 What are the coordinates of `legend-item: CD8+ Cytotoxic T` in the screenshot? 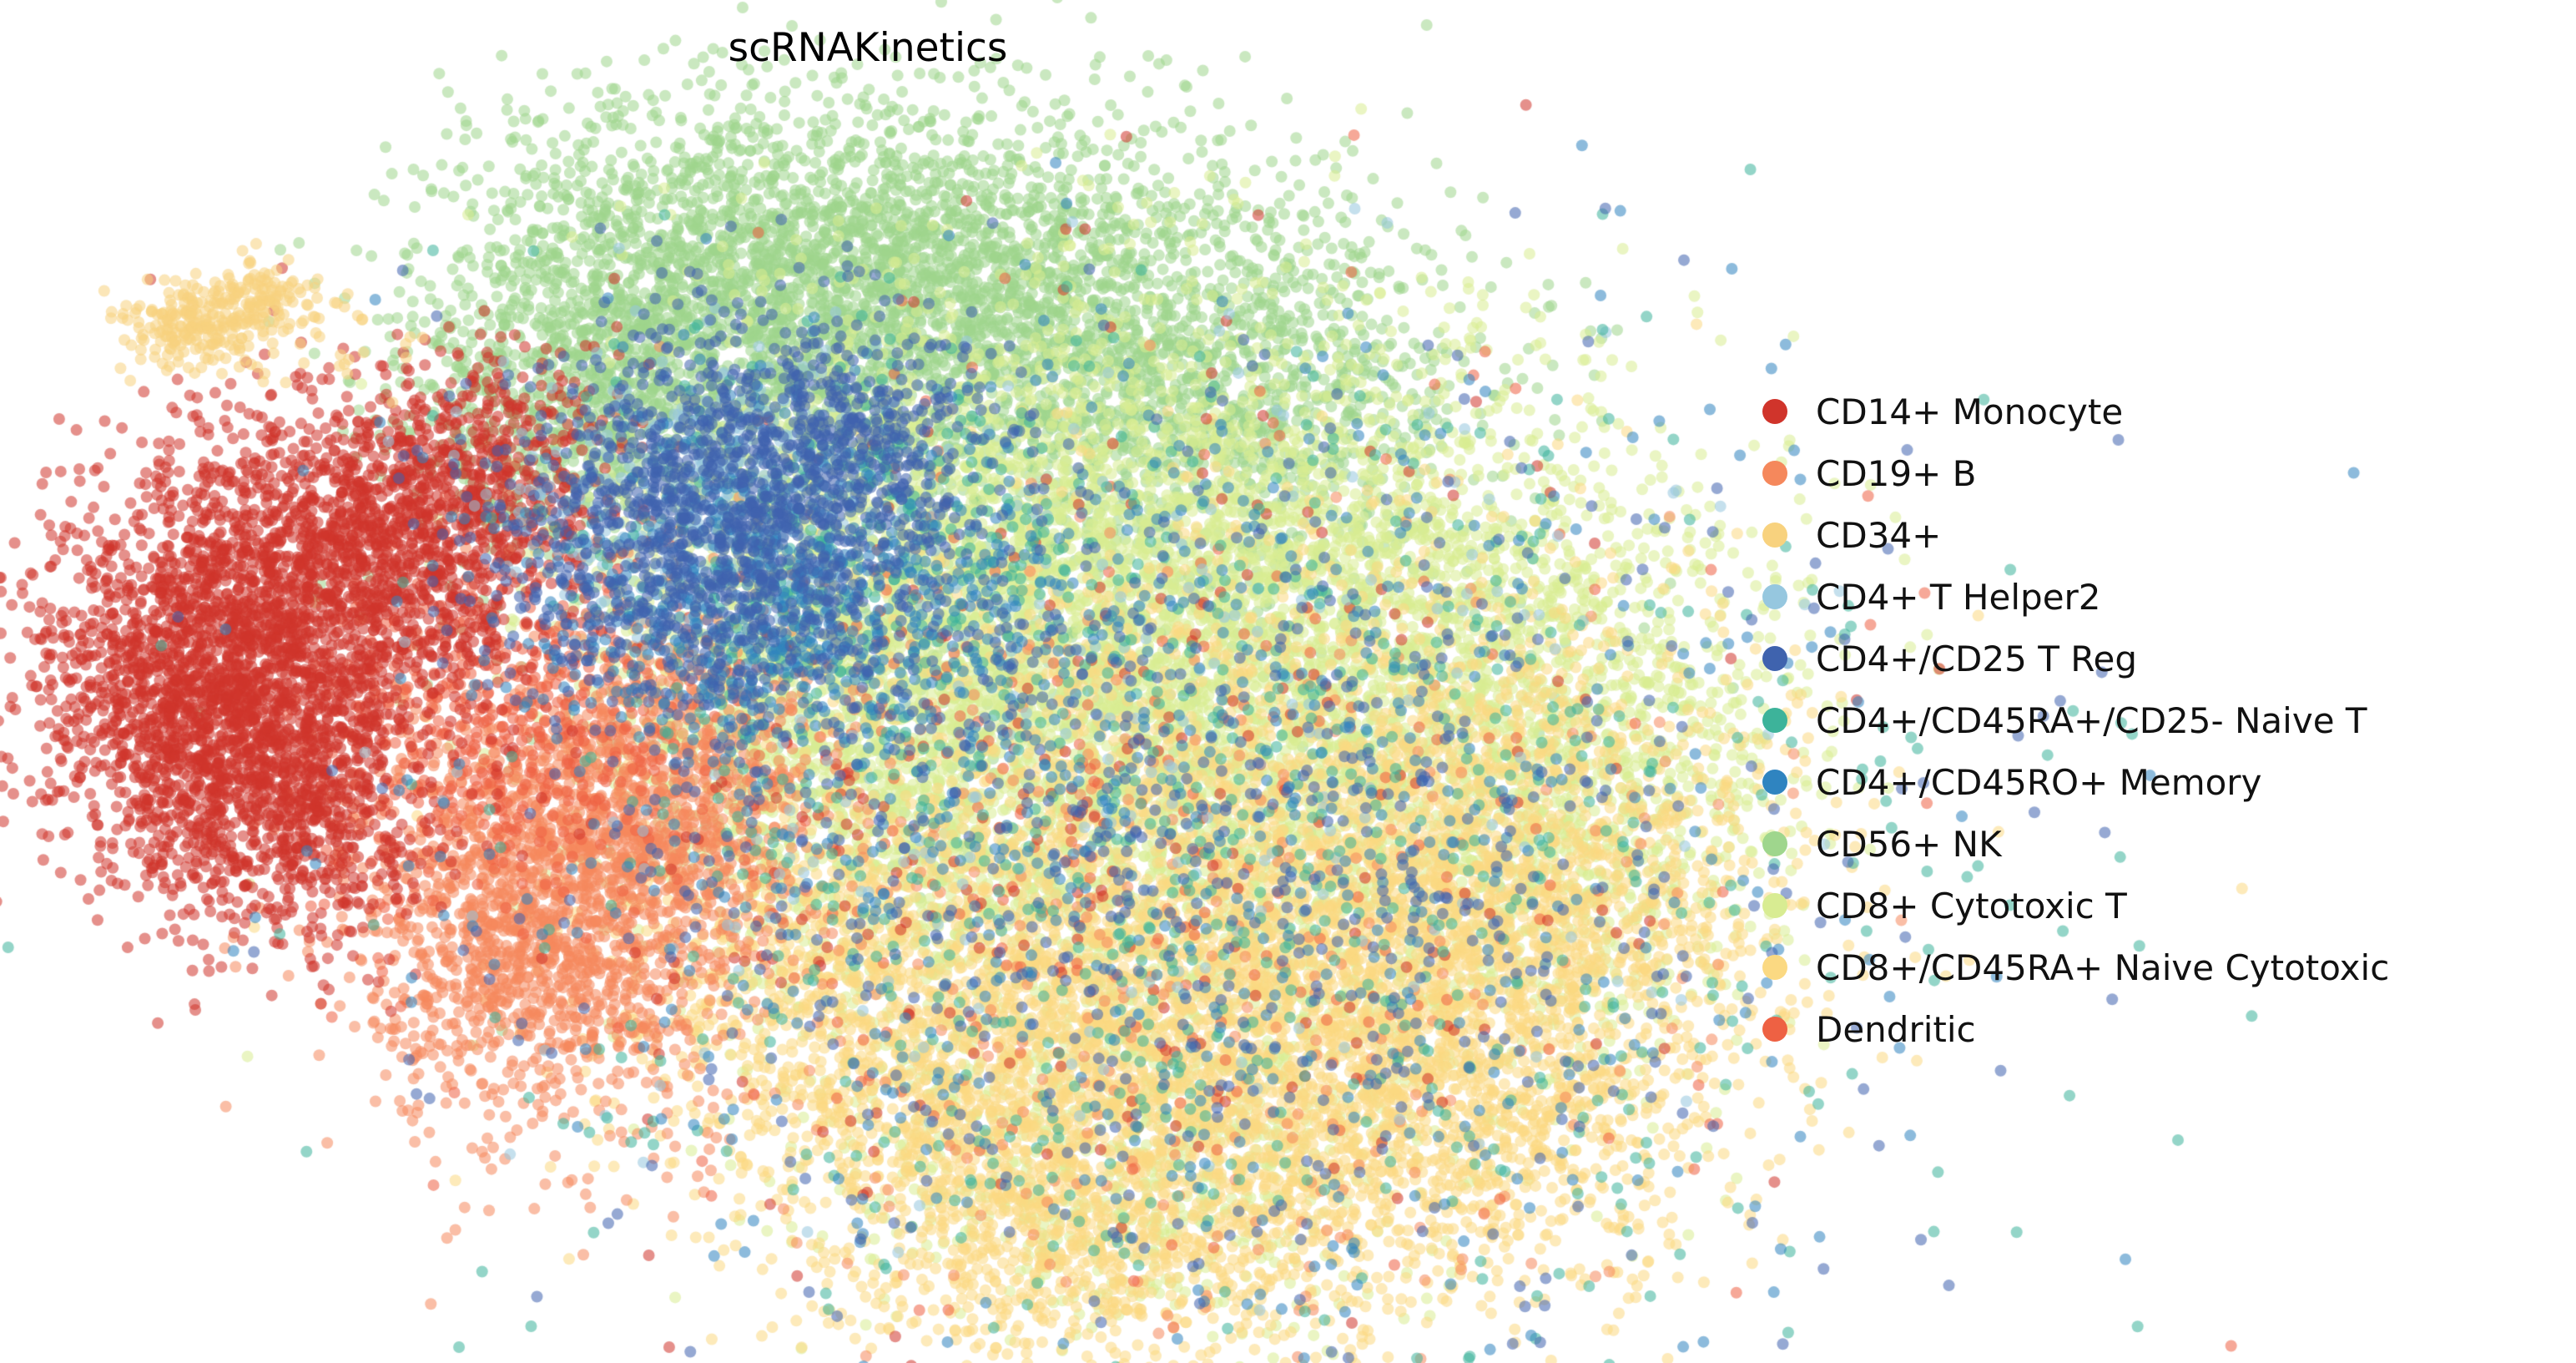 It's located at (2076, 905).